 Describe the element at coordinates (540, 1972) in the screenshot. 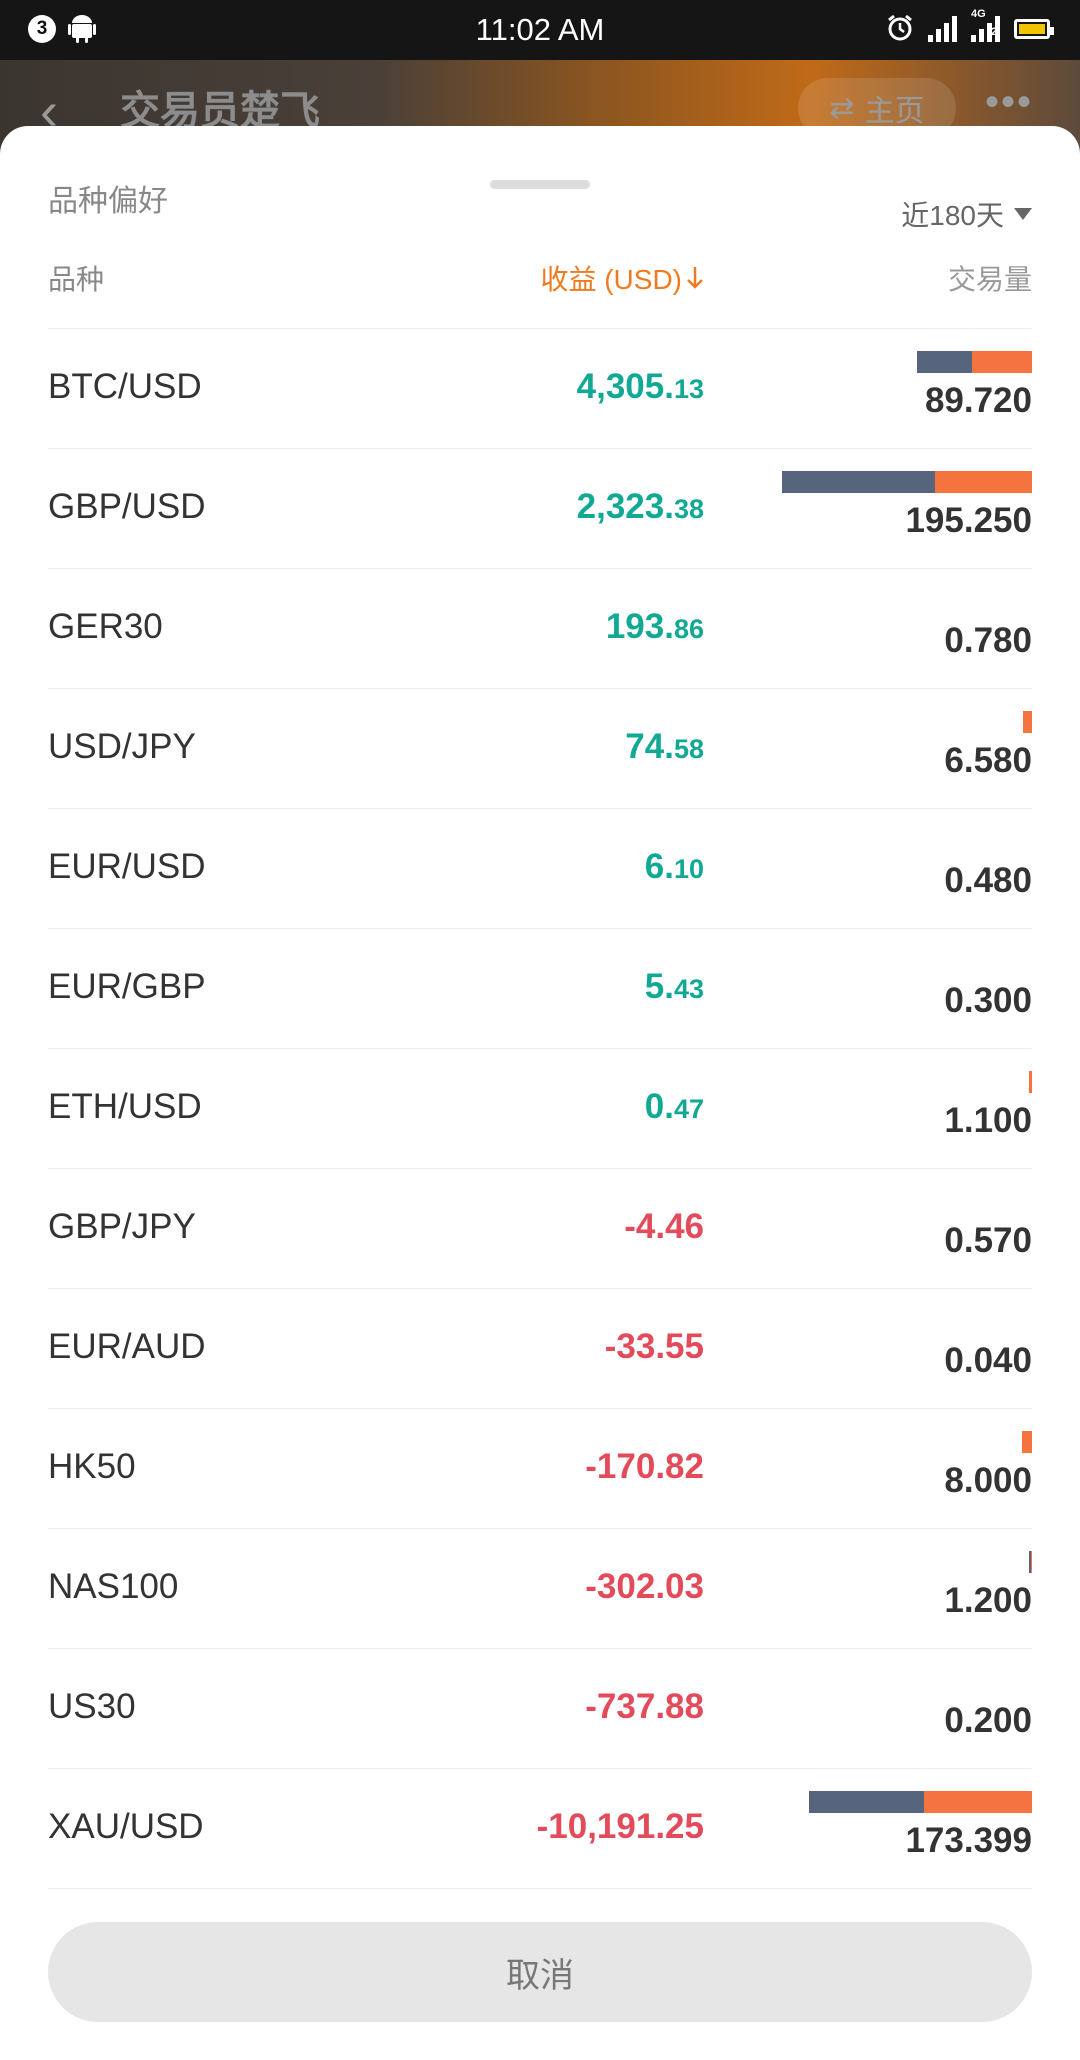

I see `cancel-button: 取消` at that location.